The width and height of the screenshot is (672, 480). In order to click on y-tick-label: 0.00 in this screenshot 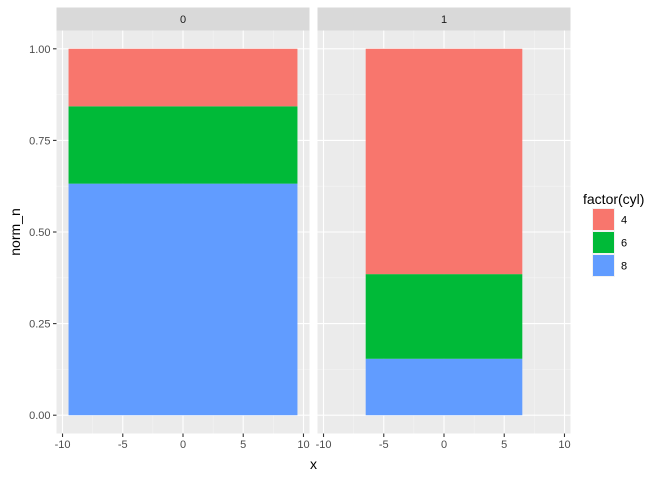, I will do `click(39, 416)`.